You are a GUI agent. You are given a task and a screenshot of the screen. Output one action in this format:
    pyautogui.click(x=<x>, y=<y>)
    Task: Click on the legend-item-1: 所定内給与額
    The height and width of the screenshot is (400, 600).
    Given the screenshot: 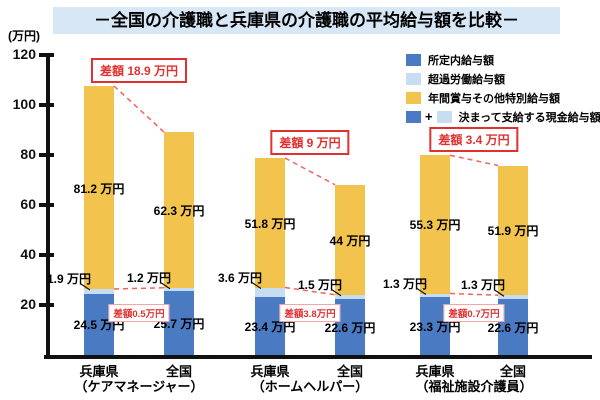 What is the action you would take?
    pyautogui.click(x=503, y=59)
    